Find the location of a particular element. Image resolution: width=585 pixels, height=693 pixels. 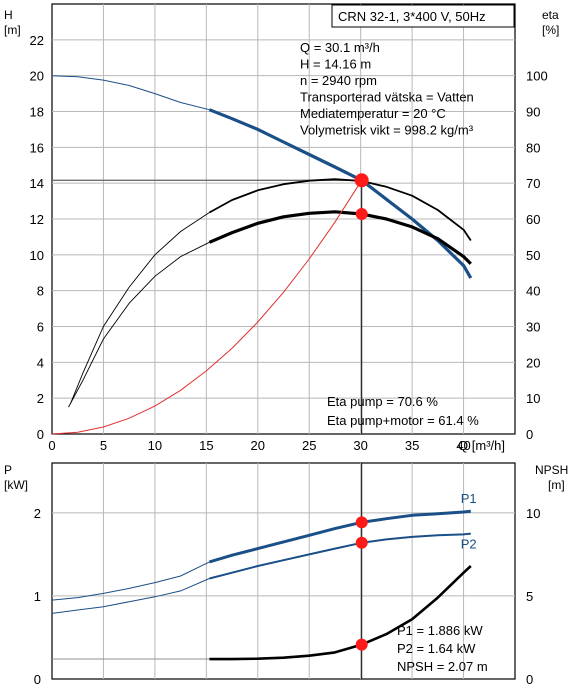

npsh-tick-label: 5 is located at coordinates (529, 596).